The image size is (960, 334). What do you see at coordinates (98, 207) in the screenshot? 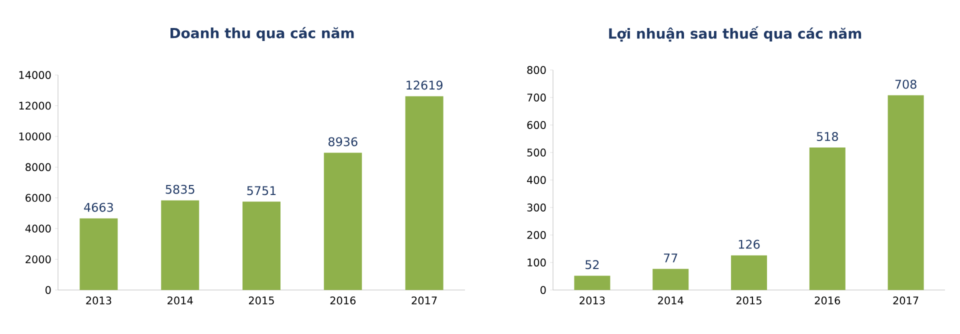
I see `data-label: 4663` at bounding box center [98, 207].